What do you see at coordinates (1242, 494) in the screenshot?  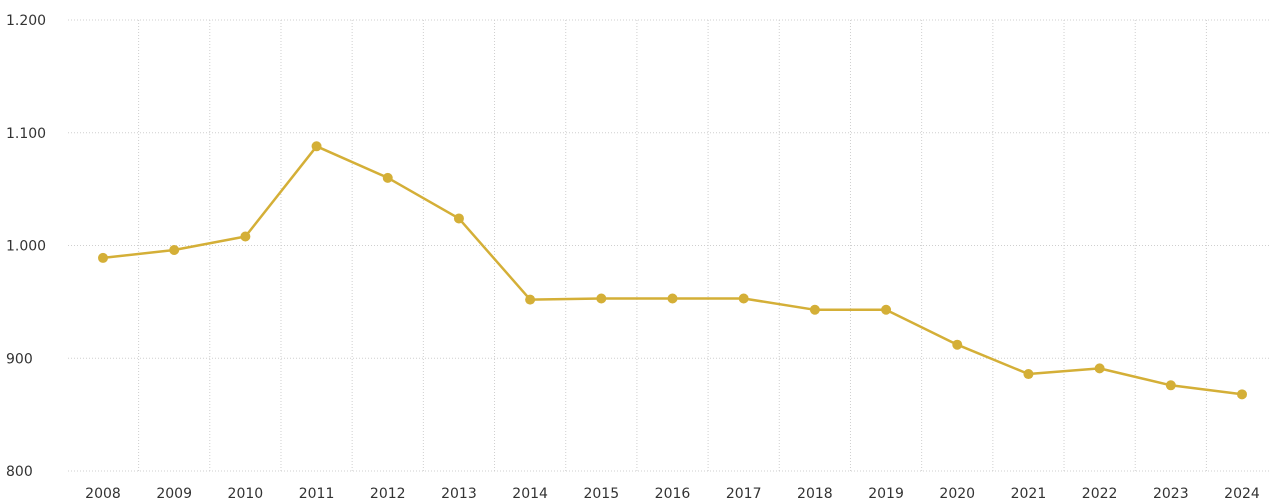 I see `x-tick-label: 2024` at bounding box center [1242, 494].